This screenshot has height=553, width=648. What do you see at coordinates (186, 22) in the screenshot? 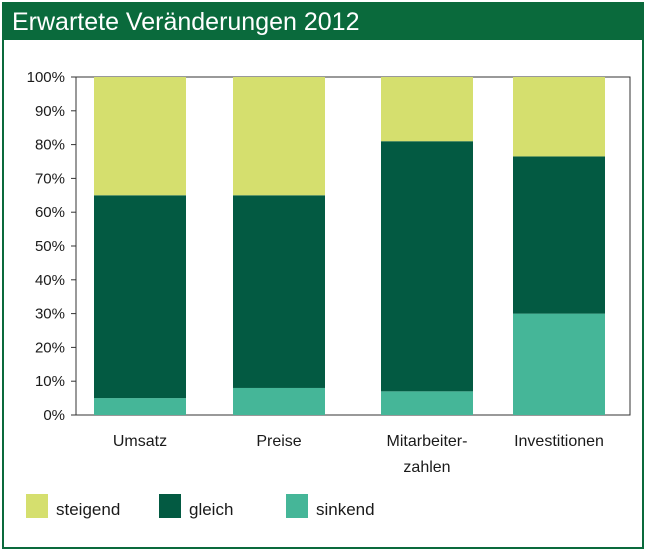
I see `chart-title: Erwartete Veränderungen 2012` at bounding box center [186, 22].